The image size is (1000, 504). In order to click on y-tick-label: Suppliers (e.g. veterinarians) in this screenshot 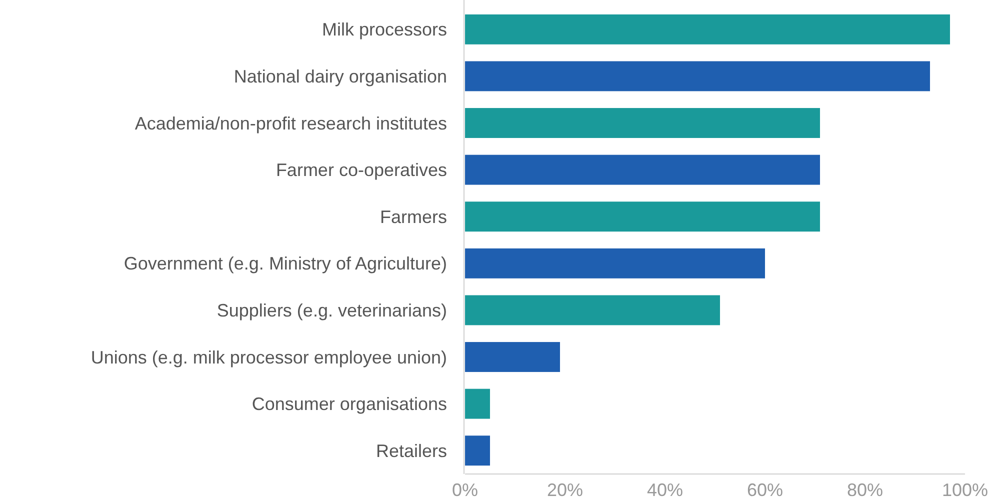, I will do `click(331, 310)`.